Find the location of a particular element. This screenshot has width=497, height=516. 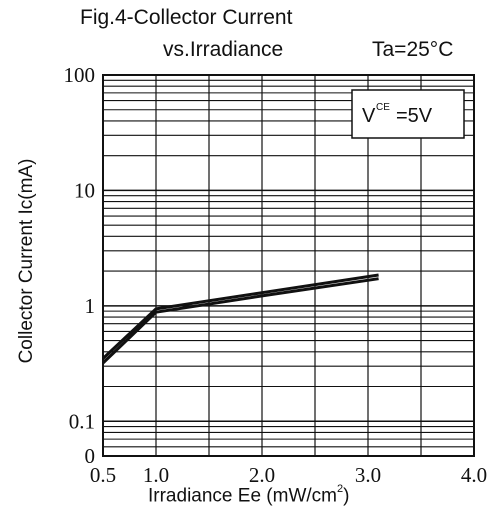

y-tick-label: 100 is located at coordinates (80, 75).